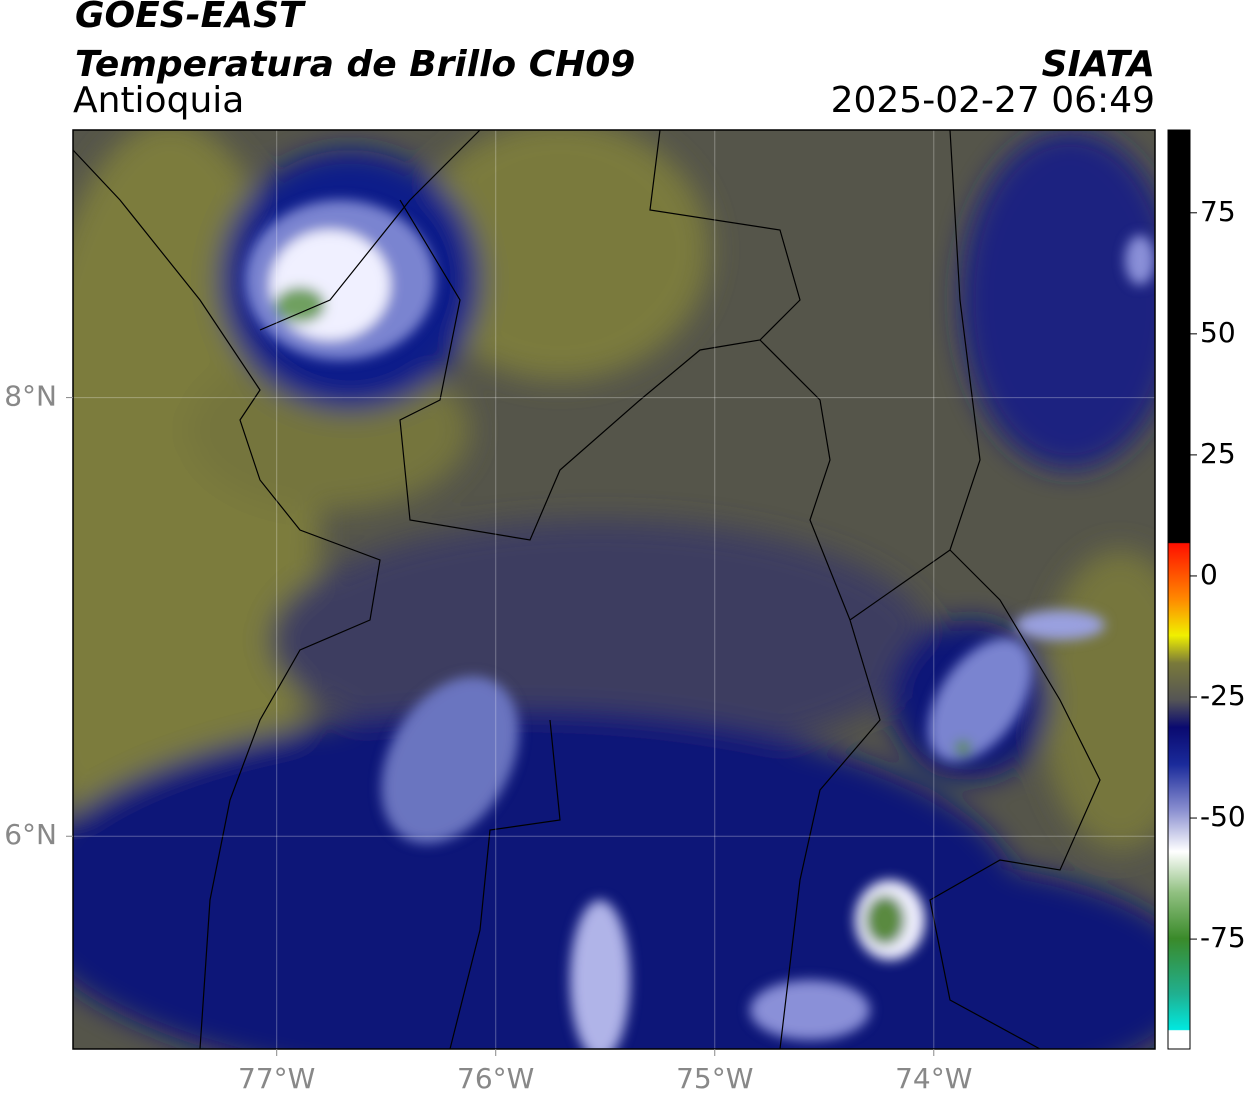  What do you see at coordinates (1223, 695) in the screenshot?
I see `colorbar-tick-label: -25` at bounding box center [1223, 695].